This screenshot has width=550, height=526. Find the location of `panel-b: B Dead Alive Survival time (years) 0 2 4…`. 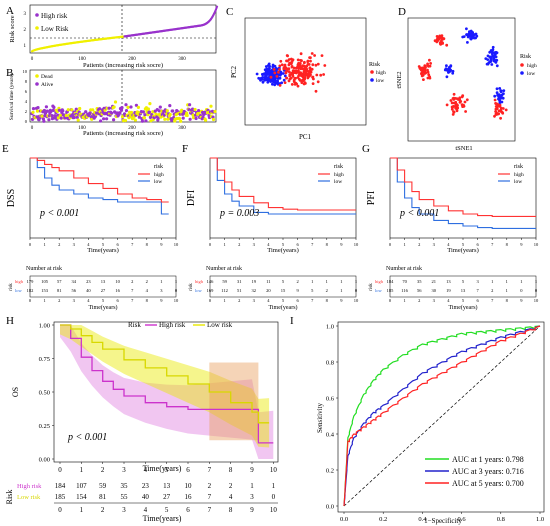

panel-b: B Dead Alive Survival time (years) 0 2 4… is located at coordinates (111, 102).